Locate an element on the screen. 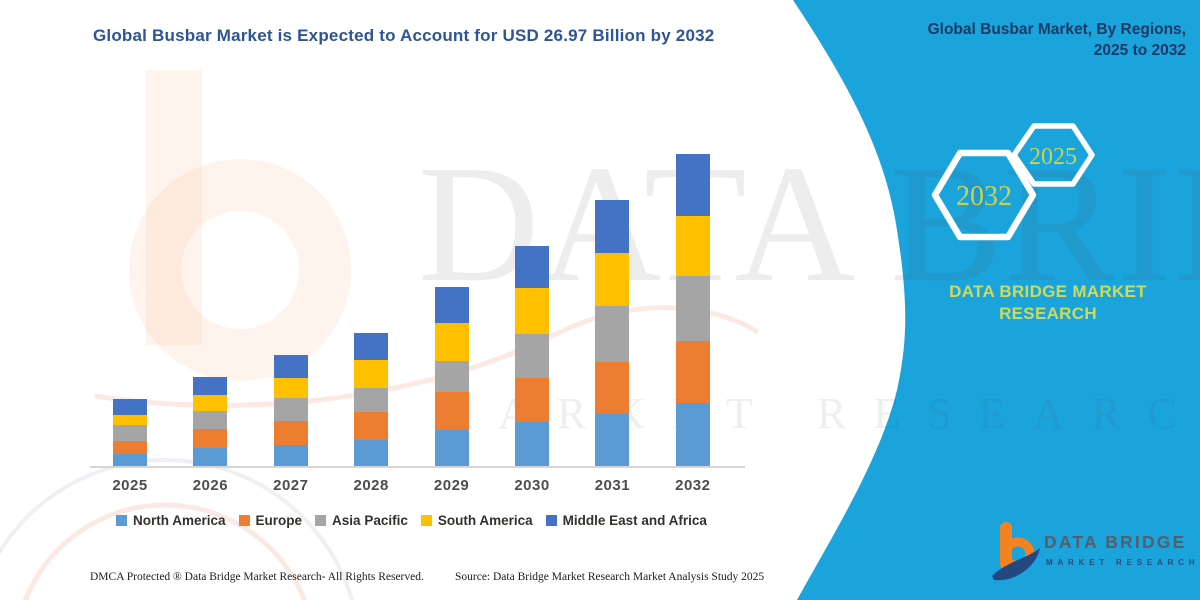 Image resolution: width=1200 pixels, height=600 pixels. bar-segment-2029-europe is located at coordinates (451, 411).